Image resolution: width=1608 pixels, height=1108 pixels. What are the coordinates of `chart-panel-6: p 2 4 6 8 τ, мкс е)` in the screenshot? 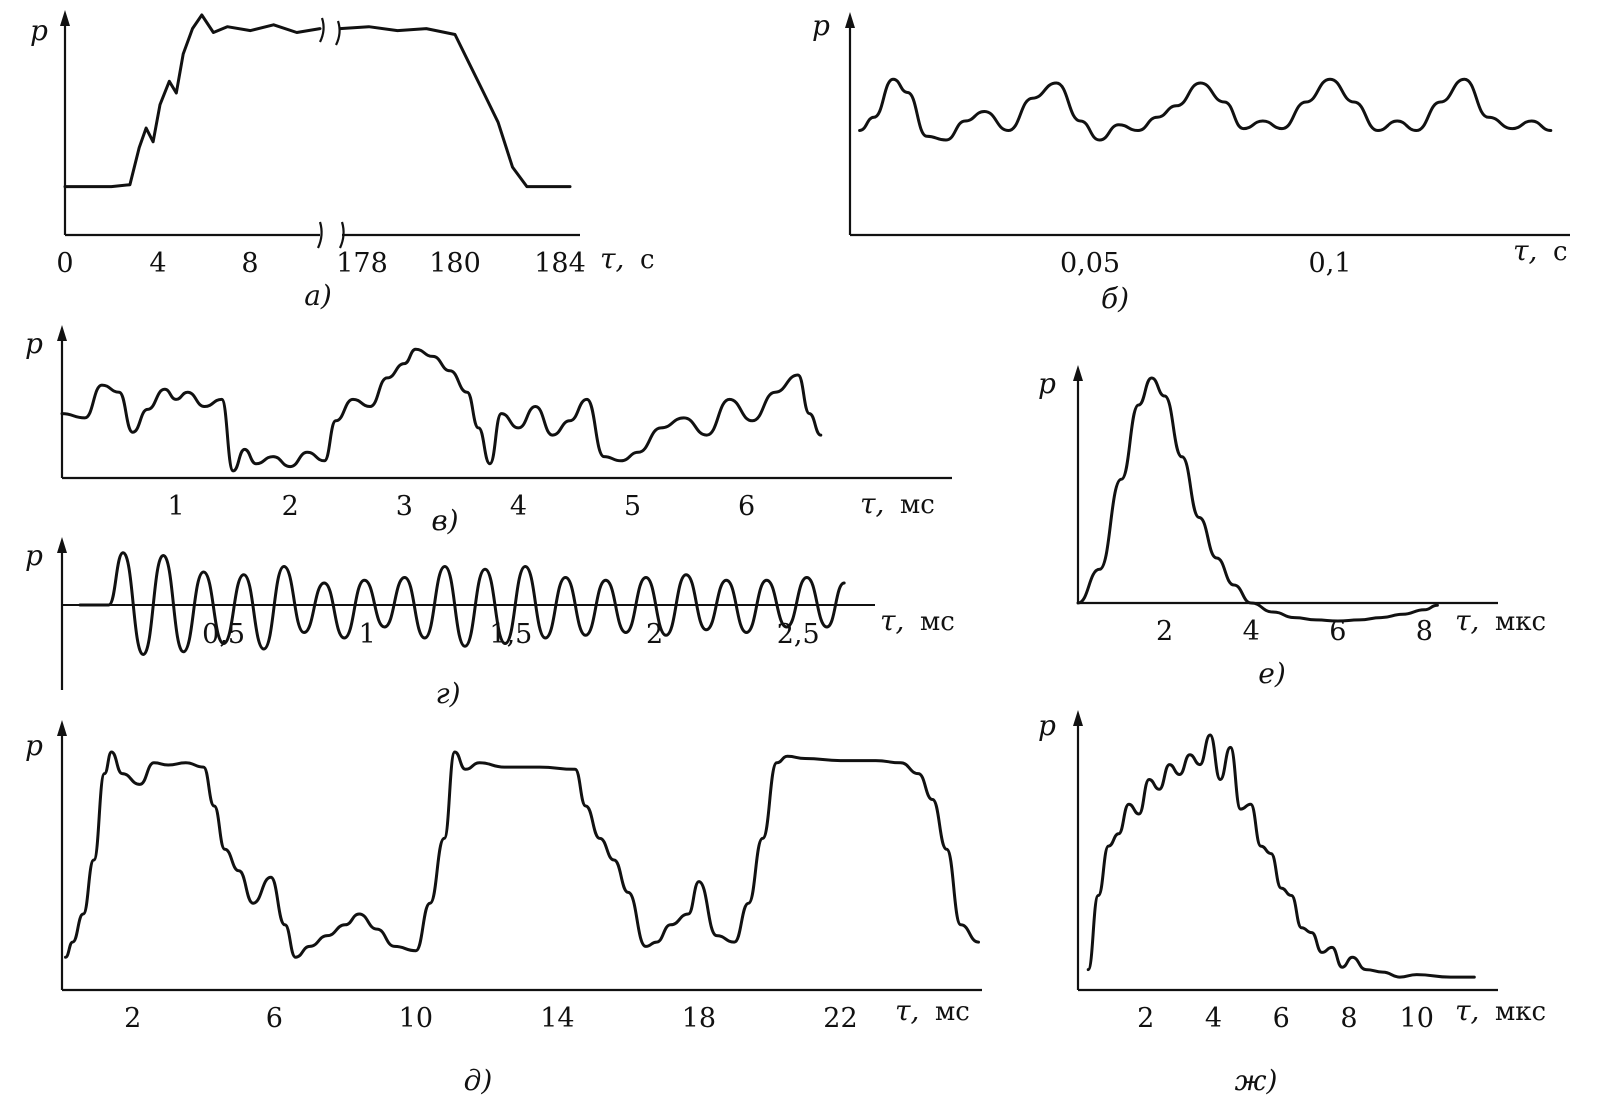 It's located at (1292, 527).